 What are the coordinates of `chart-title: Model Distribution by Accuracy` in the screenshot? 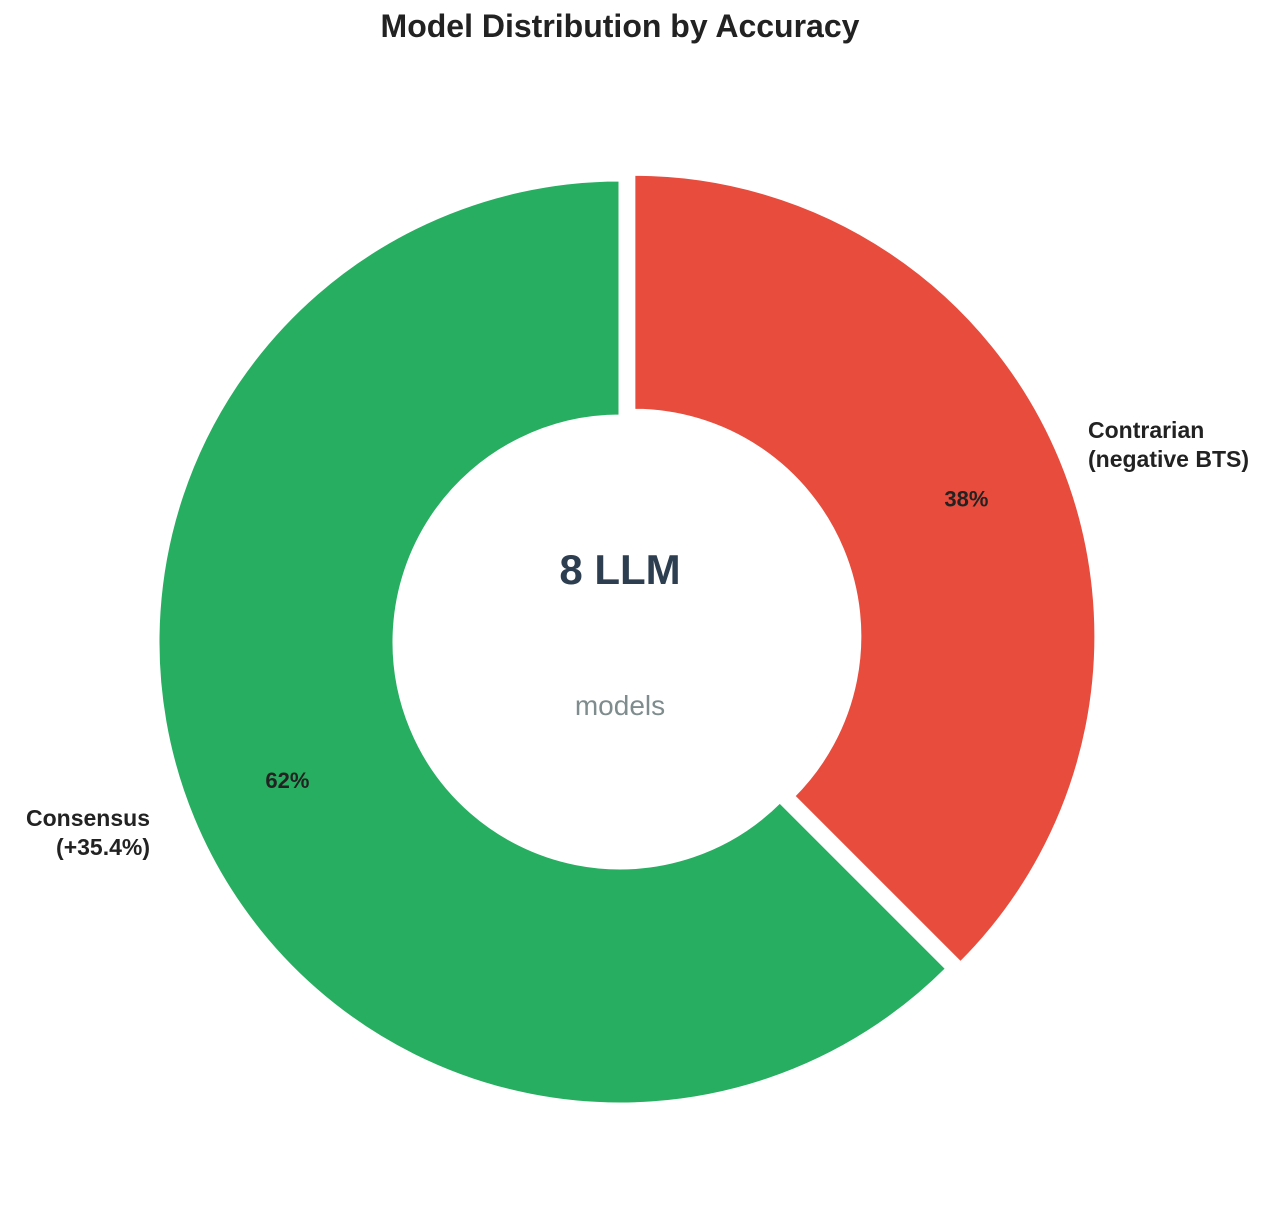 It's located at (620, 26).